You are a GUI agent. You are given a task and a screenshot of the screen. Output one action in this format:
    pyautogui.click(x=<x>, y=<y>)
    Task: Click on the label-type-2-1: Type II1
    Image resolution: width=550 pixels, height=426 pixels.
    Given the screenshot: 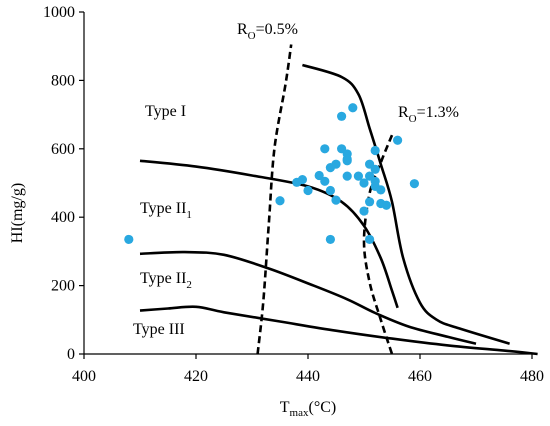 What is the action you would take?
    pyautogui.click(x=166, y=210)
    